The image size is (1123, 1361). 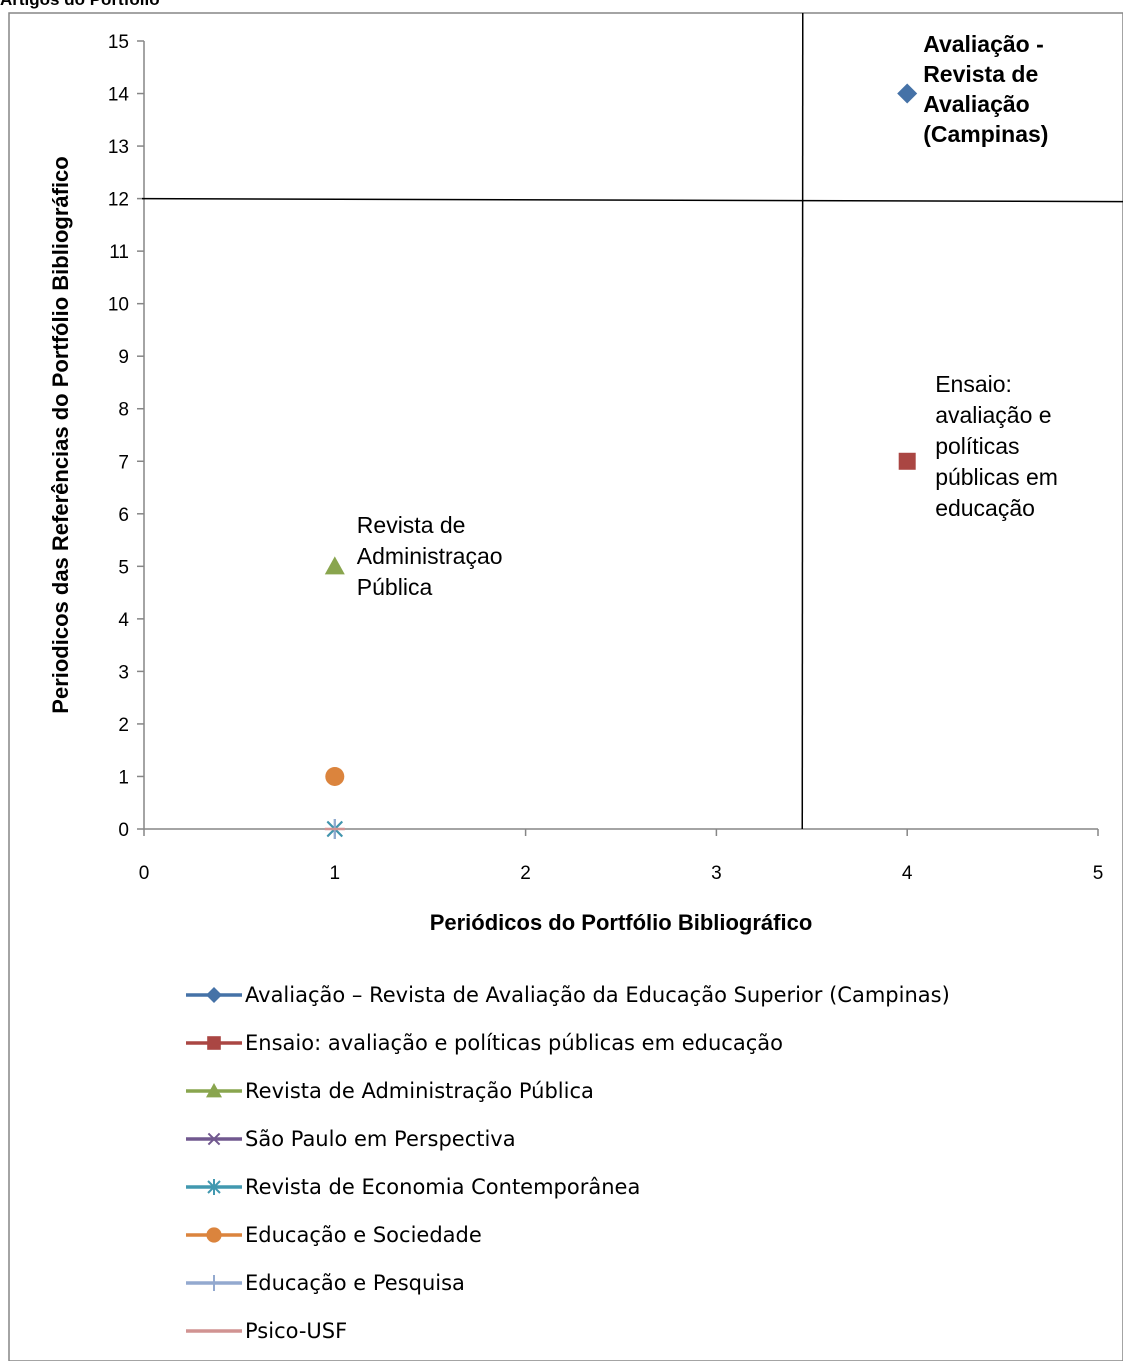 What do you see at coordinates (118, 147) in the screenshot?
I see `y-tick-label: 13` at bounding box center [118, 147].